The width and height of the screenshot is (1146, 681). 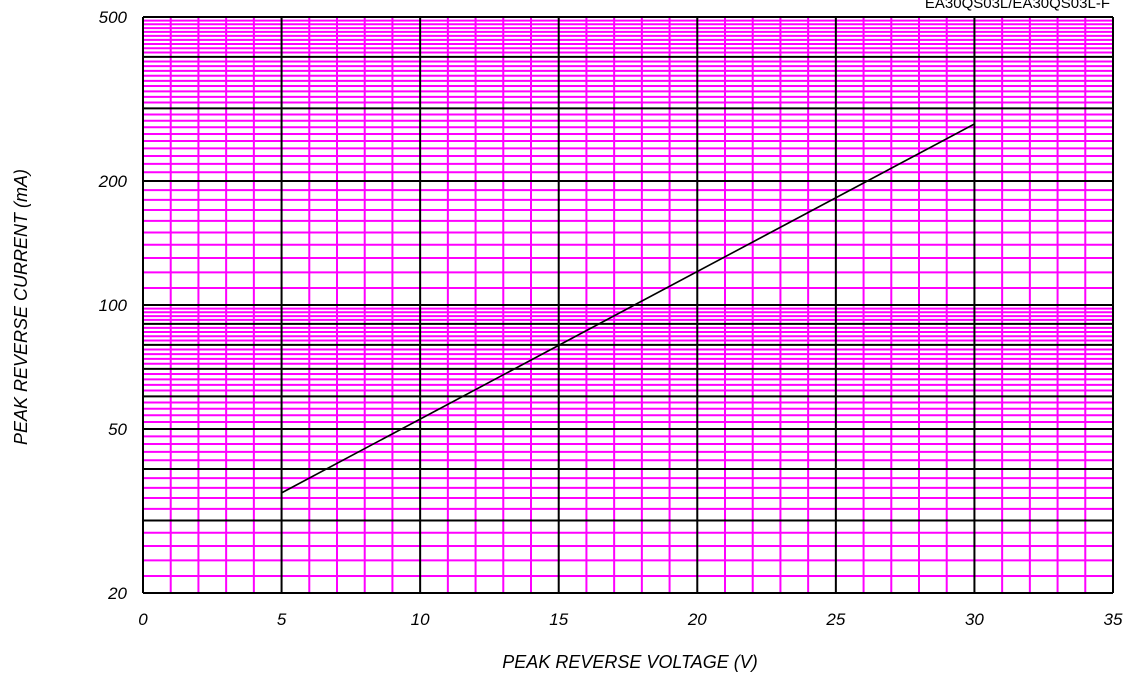 What do you see at coordinates (630, 619) in the screenshot?
I see `x-tick-labels: 0 5 10 15 20 25 30 35` at bounding box center [630, 619].